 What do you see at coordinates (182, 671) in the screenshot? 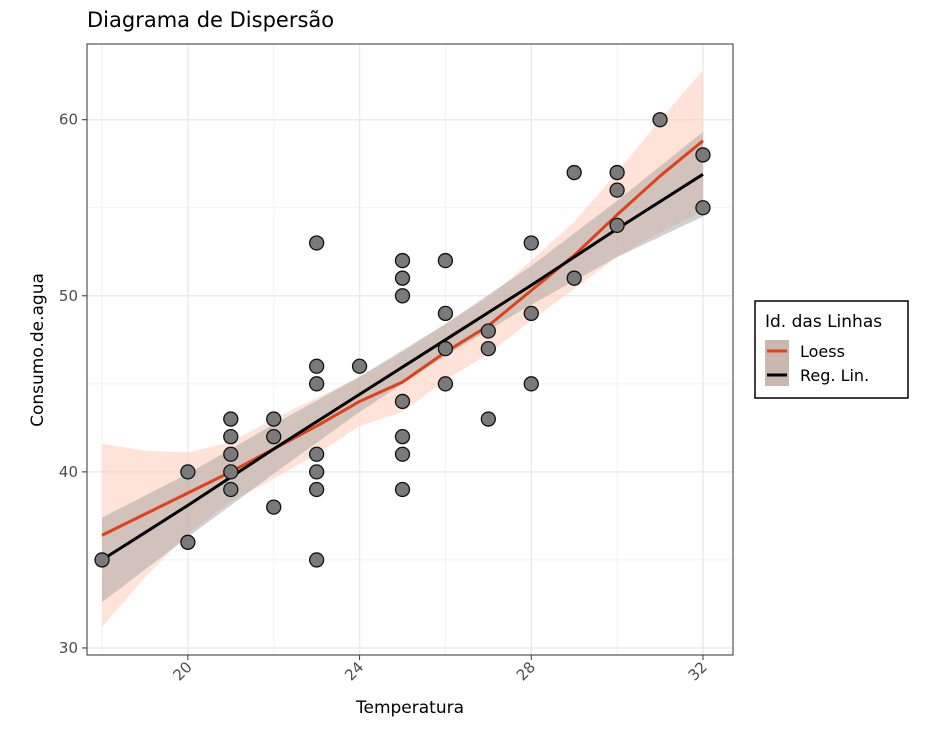
I see `x-tick-label: 20` at bounding box center [182, 671].